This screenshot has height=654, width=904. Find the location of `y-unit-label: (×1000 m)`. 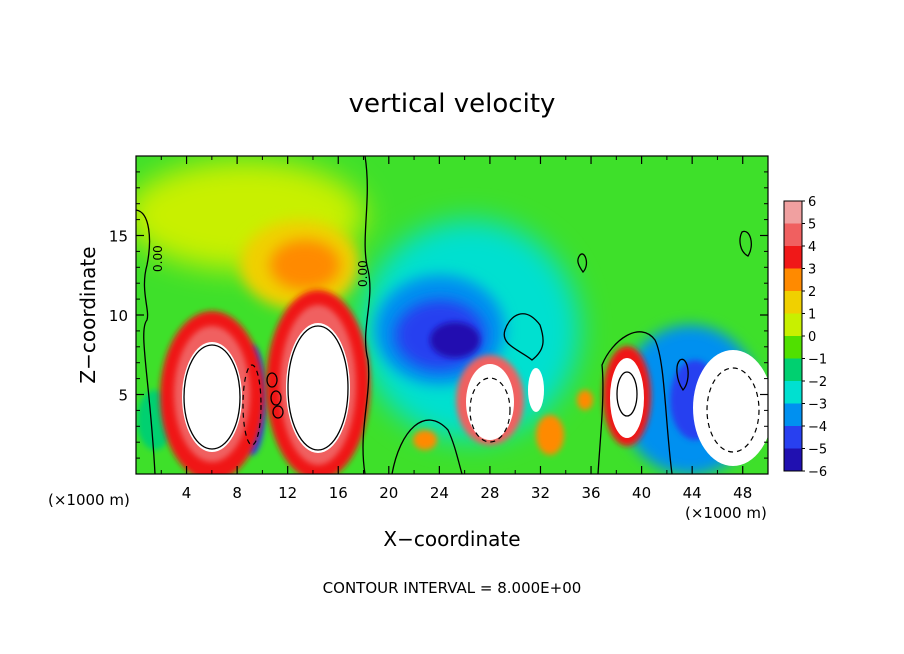

y-unit-label: (×1000 m) is located at coordinates (89, 500).